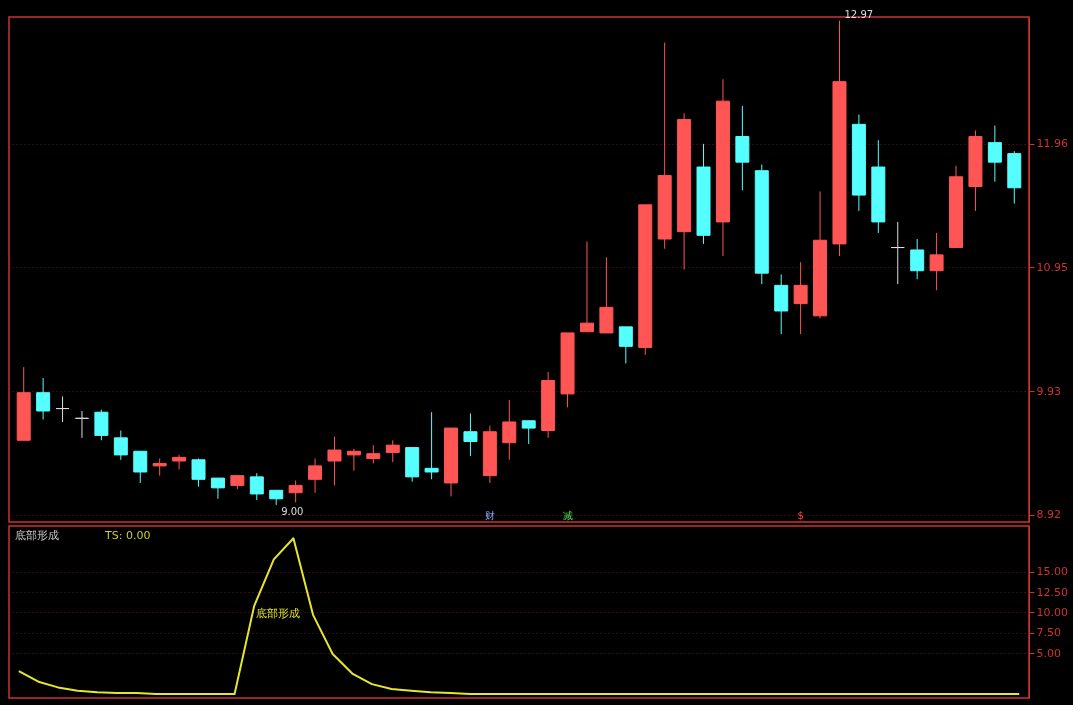  What do you see at coordinates (1052, 144) in the screenshot?
I see `y-tick-label: 11.96` at bounding box center [1052, 144].